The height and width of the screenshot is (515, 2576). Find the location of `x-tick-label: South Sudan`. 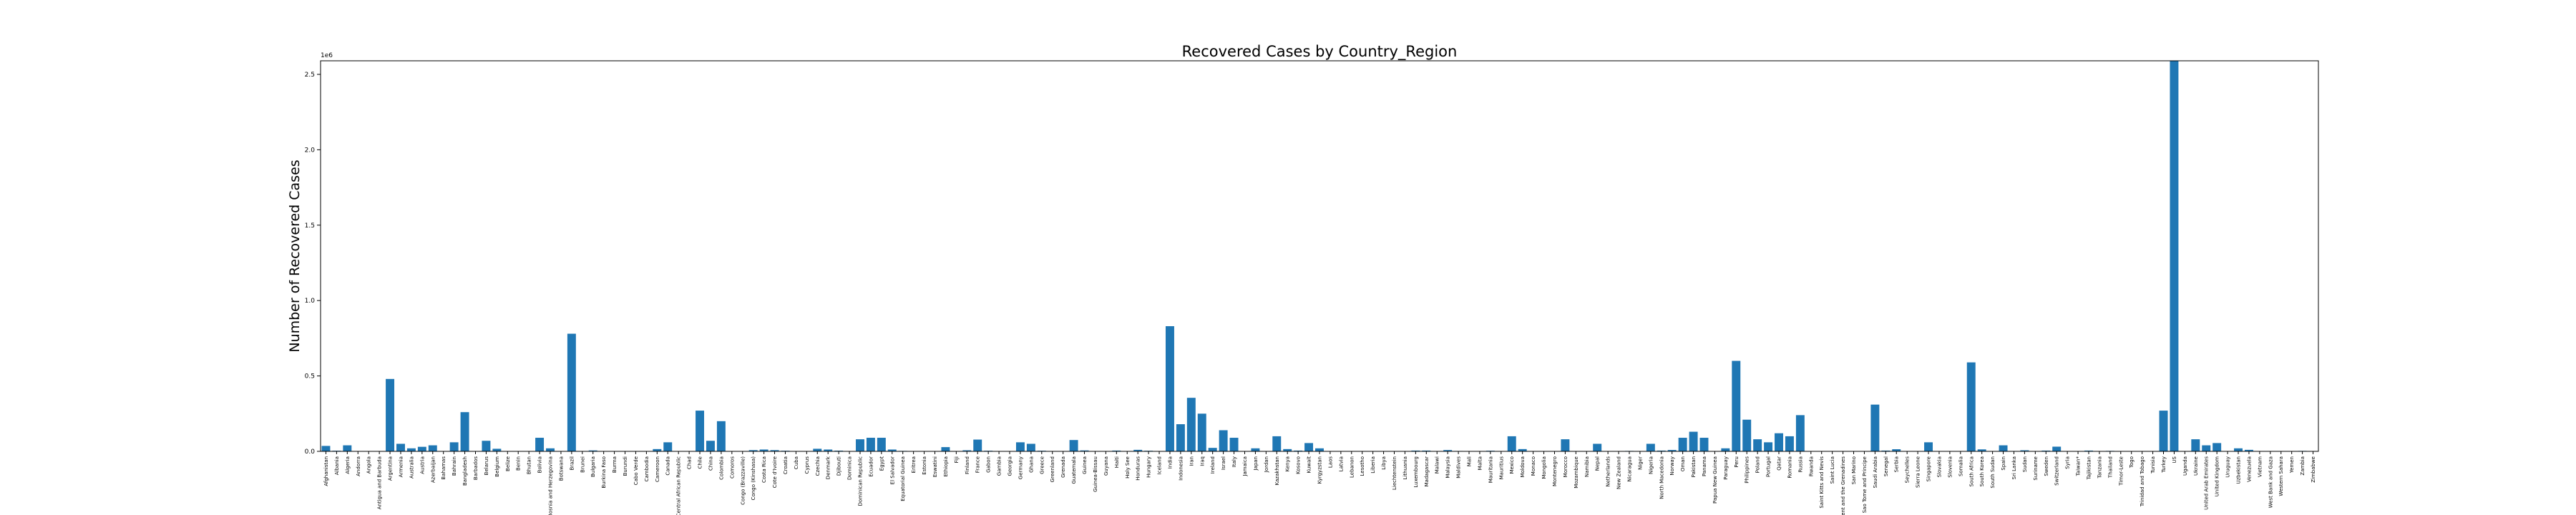

x-tick-label: South Sudan is located at coordinates (1993, 473).